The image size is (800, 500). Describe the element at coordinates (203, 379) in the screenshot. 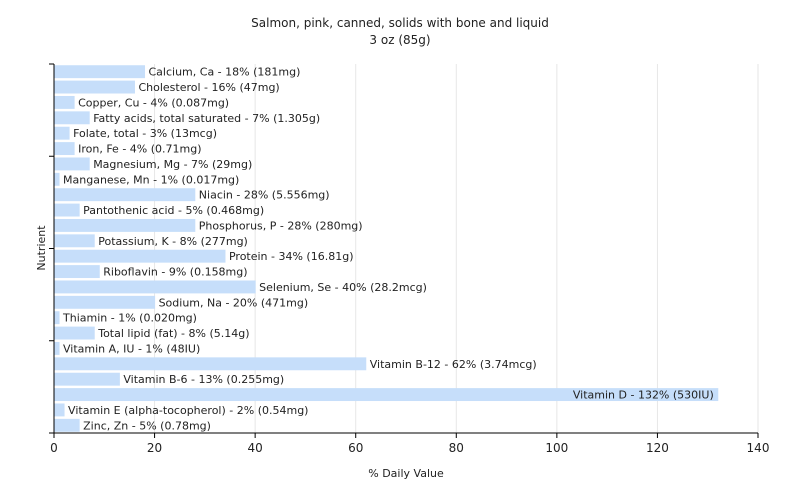

I see `bar-label: Vitamin B-6 - 13% (0.255mg)` at that location.